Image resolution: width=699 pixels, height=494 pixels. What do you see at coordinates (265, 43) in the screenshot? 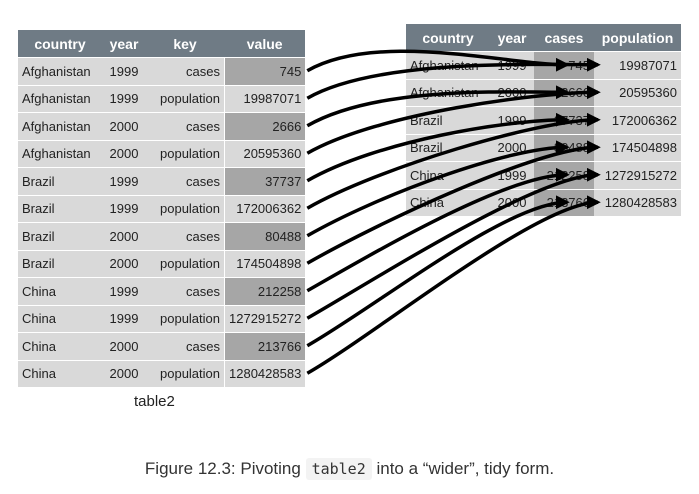
I see `col-header-value: value` at bounding box center [265, 43].